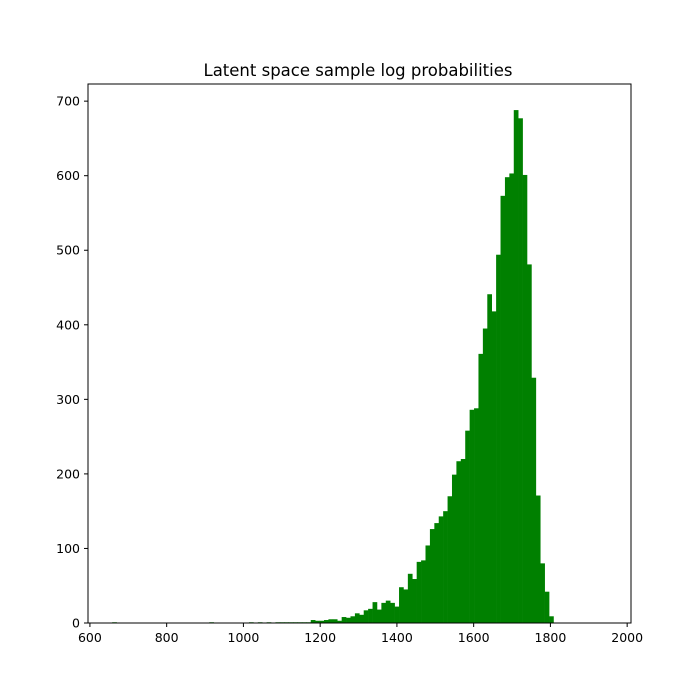 The width and height of the screenshot is (700, 700). I want to click on x-tick-label: 800, so click(167, 637).